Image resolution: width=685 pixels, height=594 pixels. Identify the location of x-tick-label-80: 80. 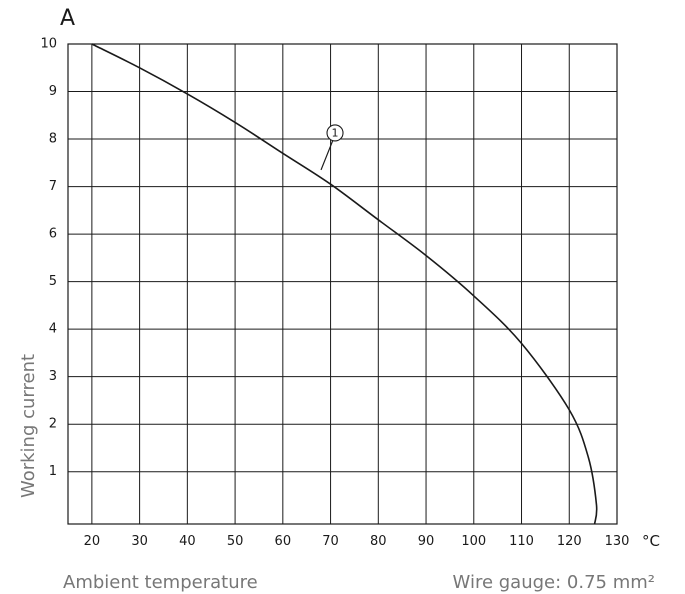
(378, 541).